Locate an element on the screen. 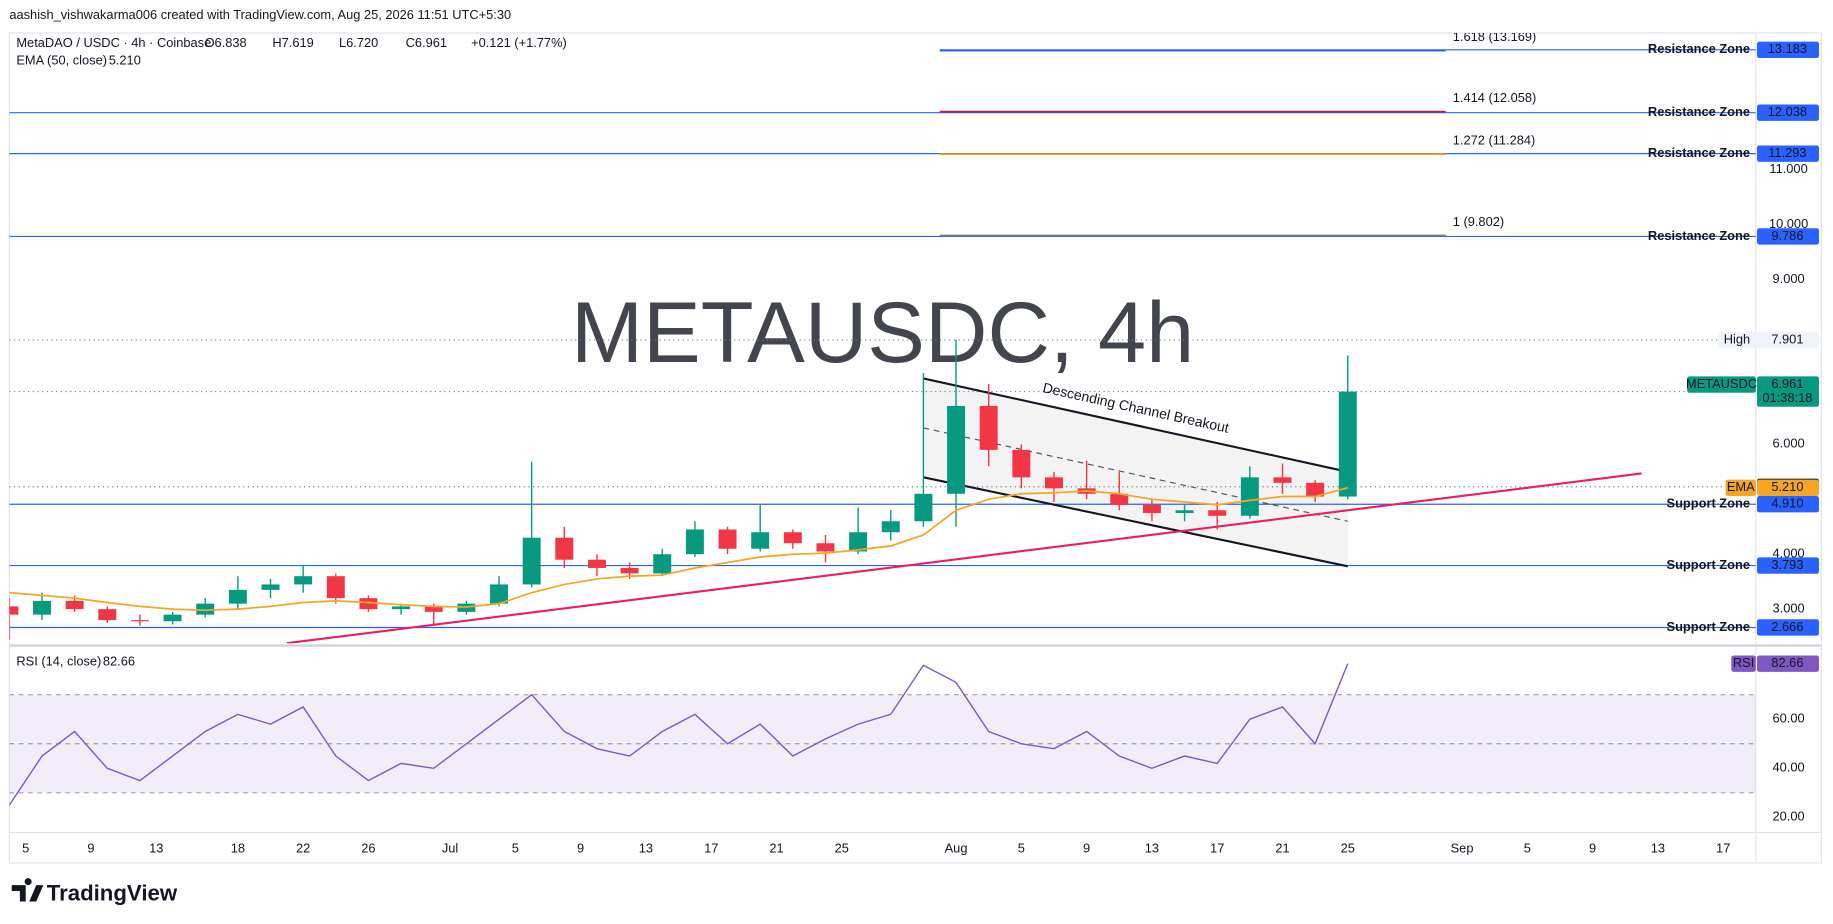  rsi-value: 82.66 is located at coordinates (1787, 662).